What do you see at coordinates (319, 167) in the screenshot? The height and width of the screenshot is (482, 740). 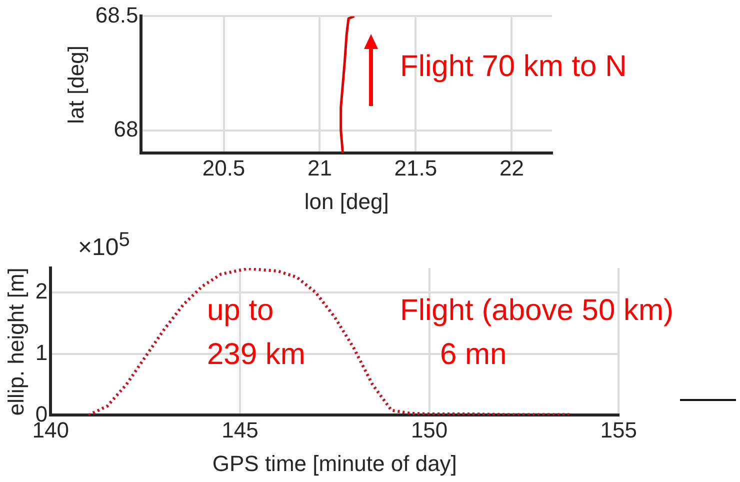 I see `x-tick-label: 21` at bounding box center [319, 167].